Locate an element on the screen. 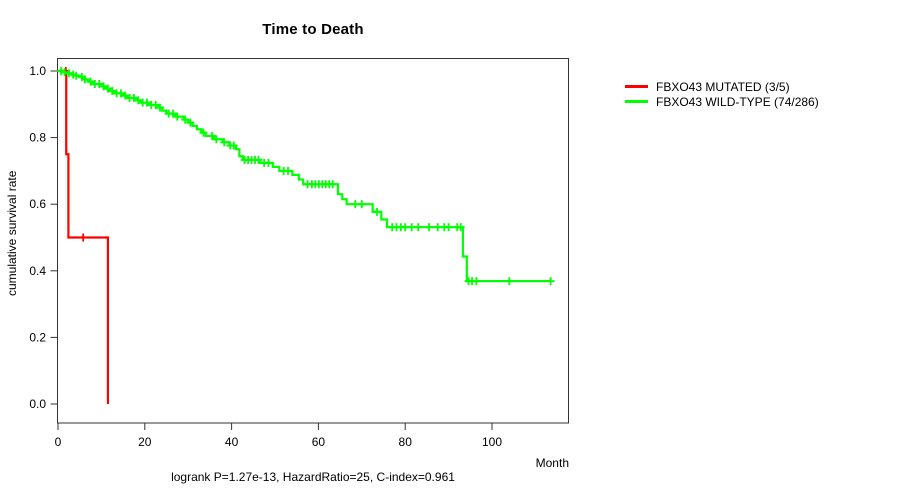  x-tick-label: 40 is located at coordinates (232, 442).